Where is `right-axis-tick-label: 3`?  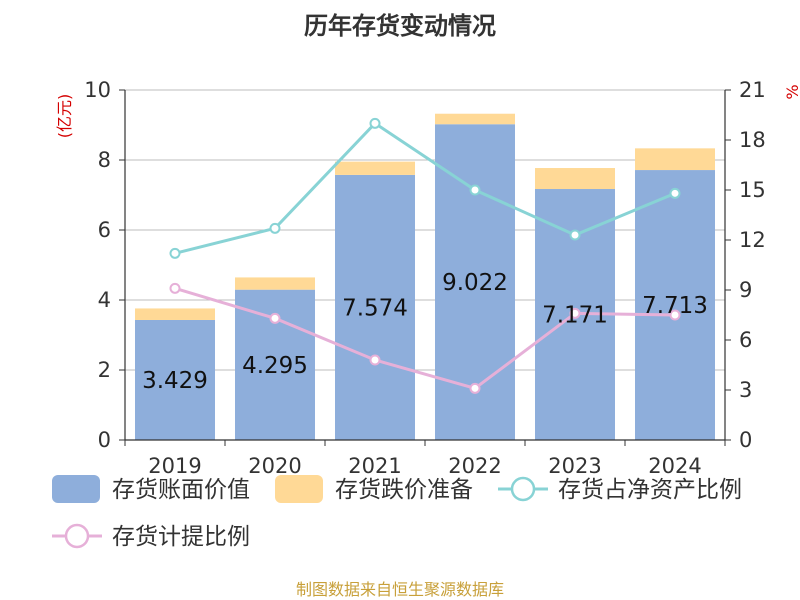
right-axis-tick-label: 3 is located at coordinates (745, 390).